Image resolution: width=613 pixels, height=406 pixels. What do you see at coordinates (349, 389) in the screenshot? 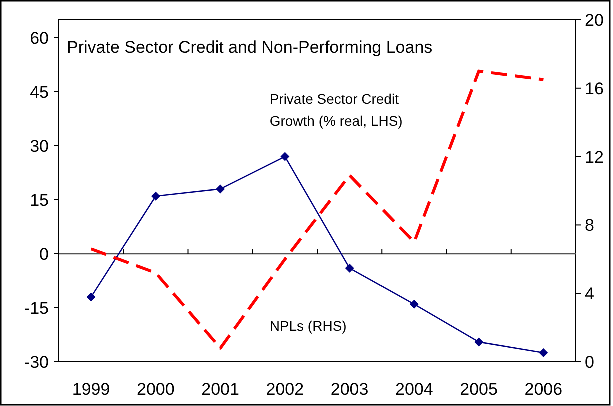
I see `x-tick-label: 2003` at bounding box center [349, 389].